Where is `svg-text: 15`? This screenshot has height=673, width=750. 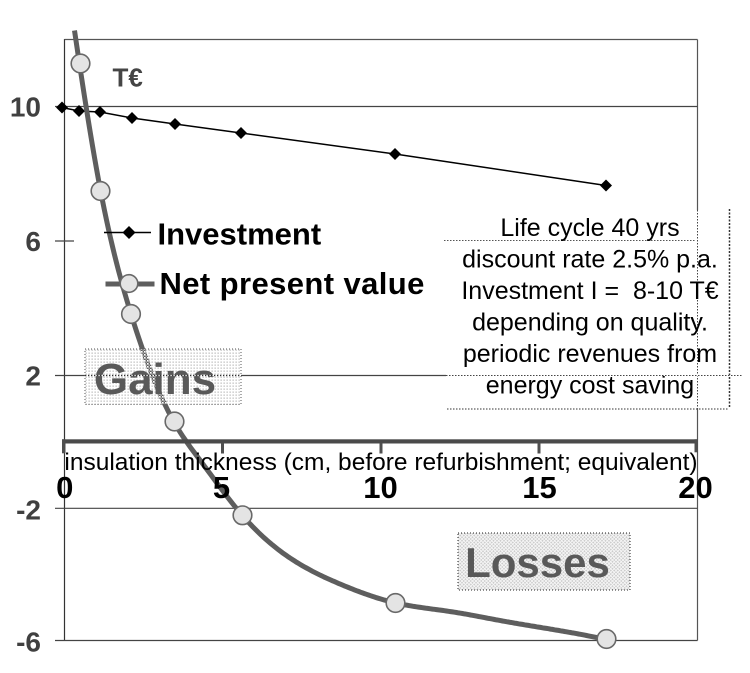 svg-text: 15 is located at coordinates (539, 487).